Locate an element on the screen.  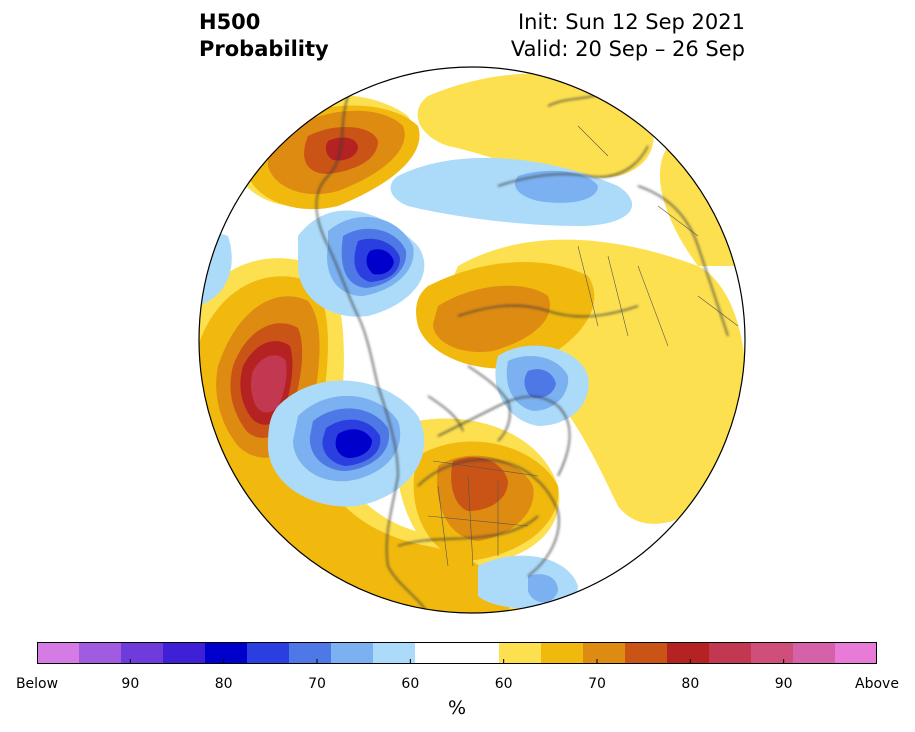
above-normal-max-band is located at coordinates (268, 384).